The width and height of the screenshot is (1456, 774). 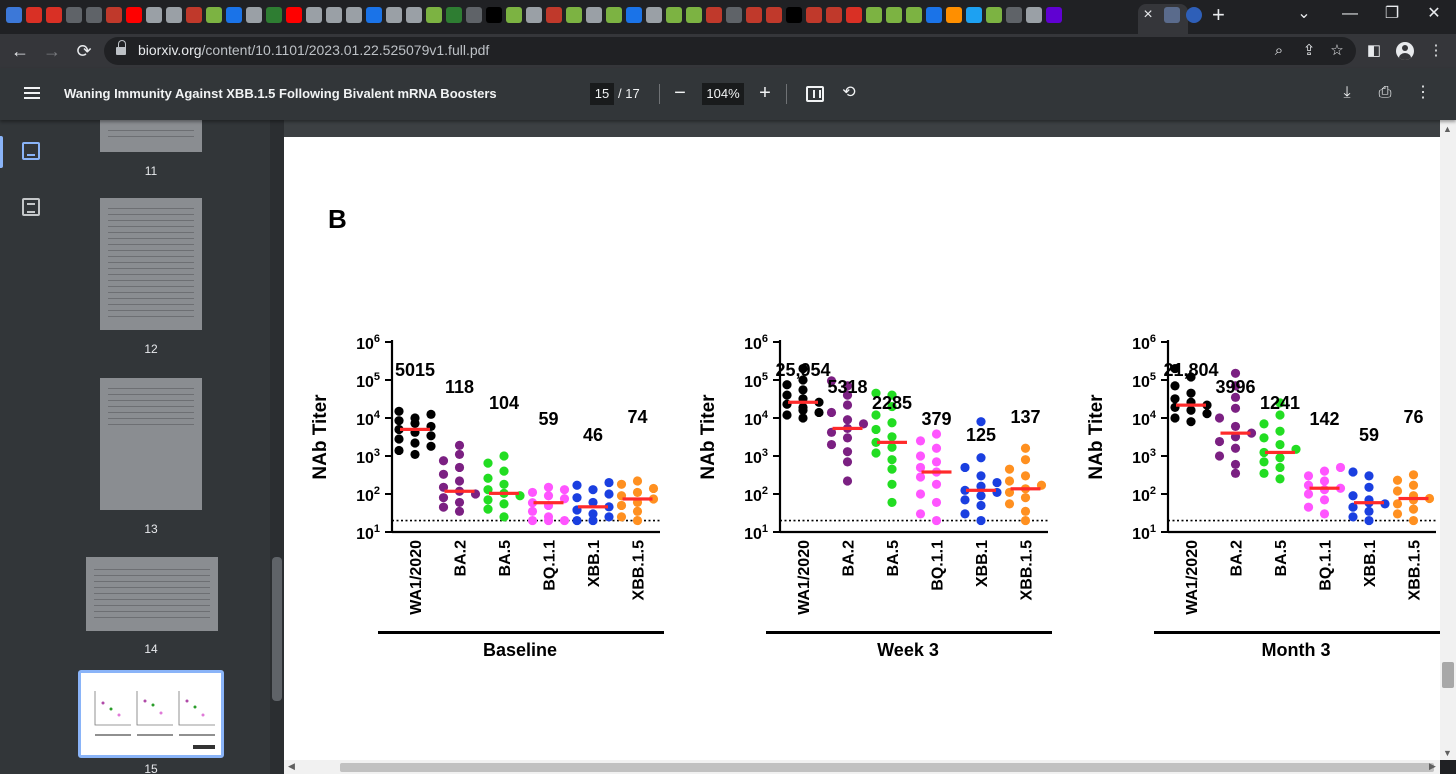 I want to click on scroll-up-arrow-icon: ▲, so click(x=1447, y=129).